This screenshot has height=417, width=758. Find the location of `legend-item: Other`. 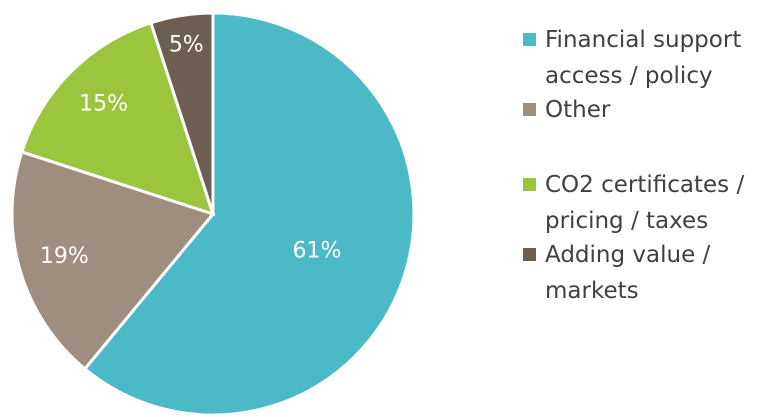

legend-item: Other is located at coordinates (638, 110).